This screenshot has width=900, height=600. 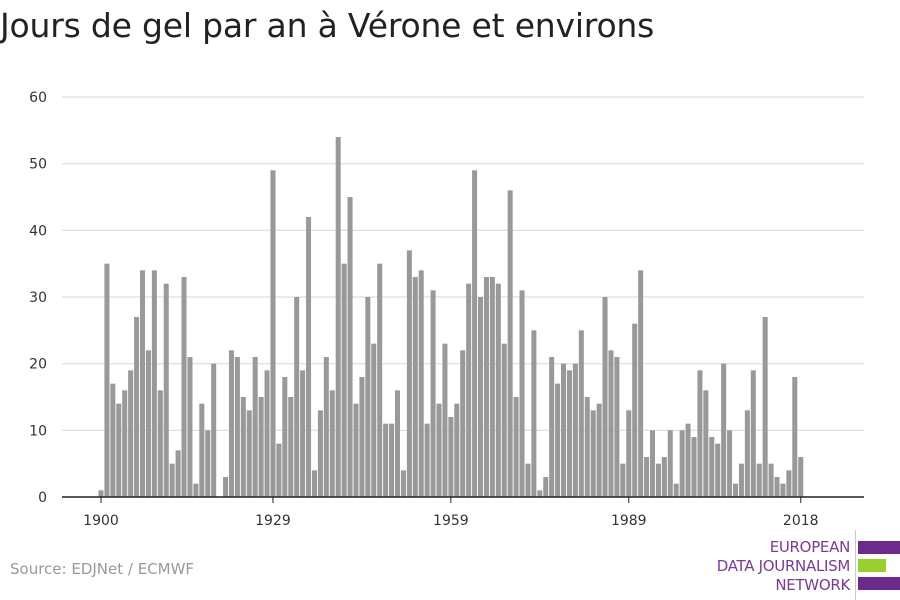 I want to click on x-tick-label: 1959, so click(x=451, y=521).